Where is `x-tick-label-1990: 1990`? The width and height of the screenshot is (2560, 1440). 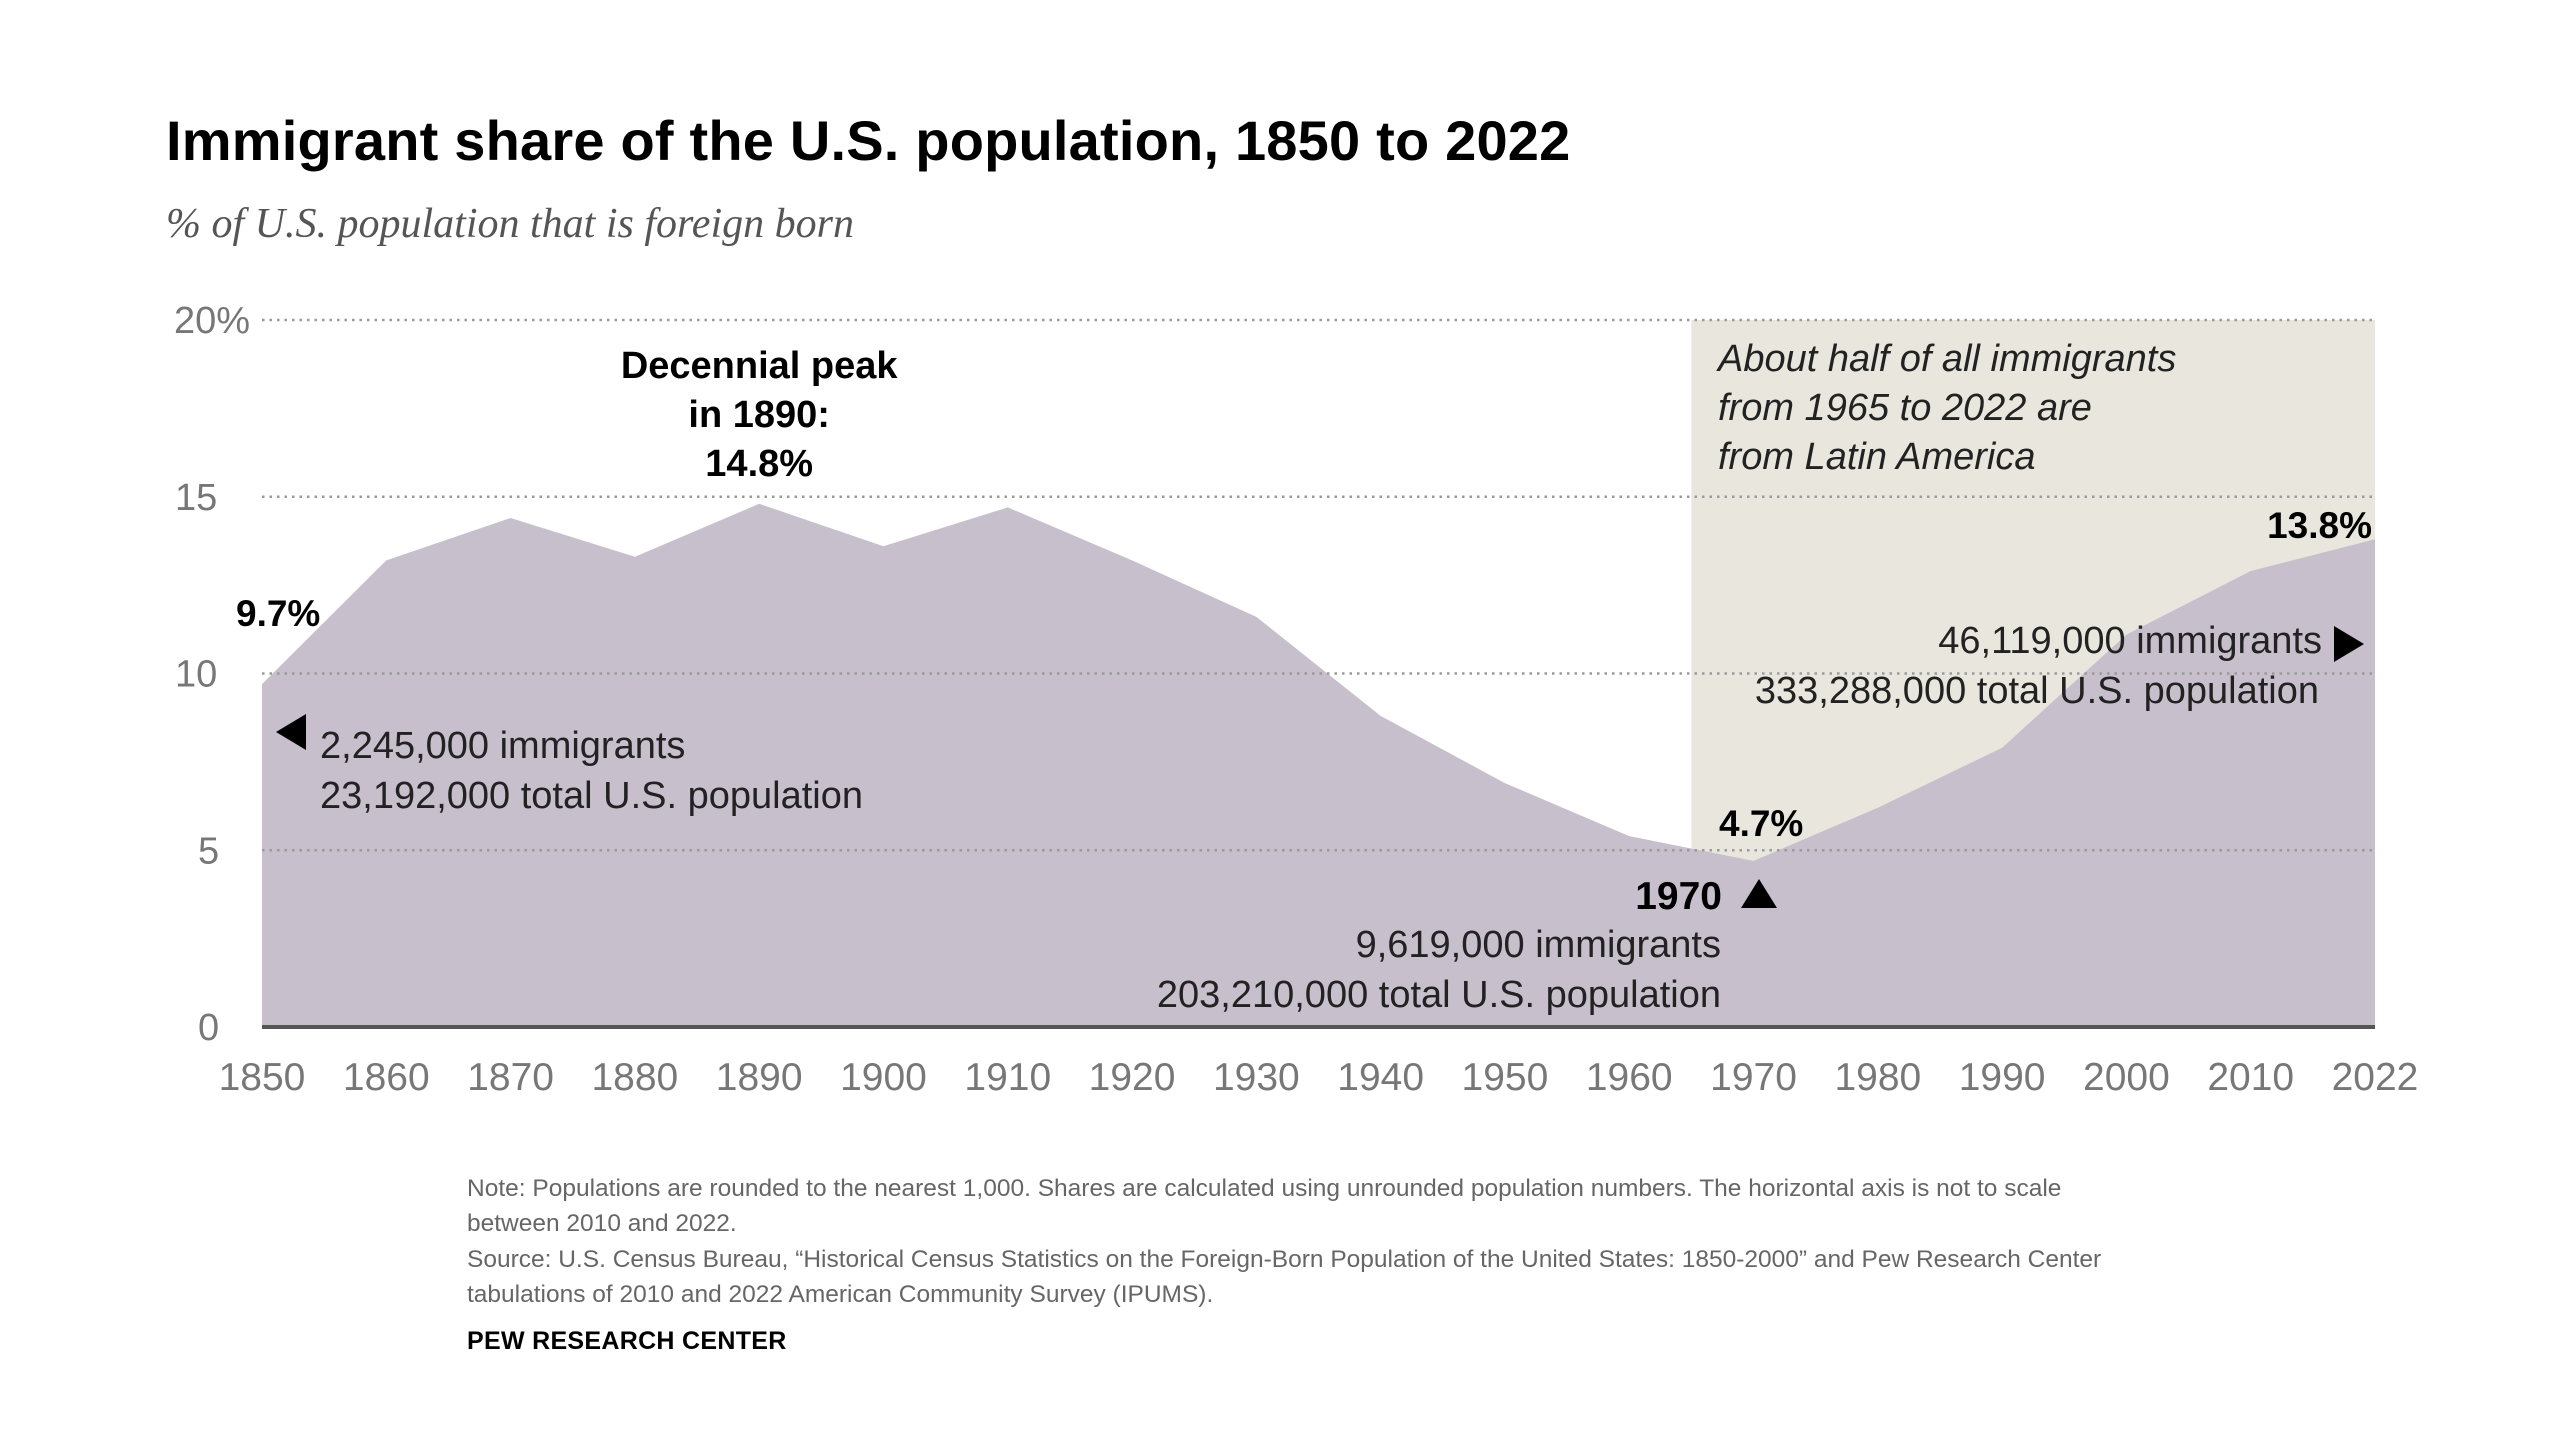 x-tick-label-1990: 1990 is located at coordinates (2002, 1077).